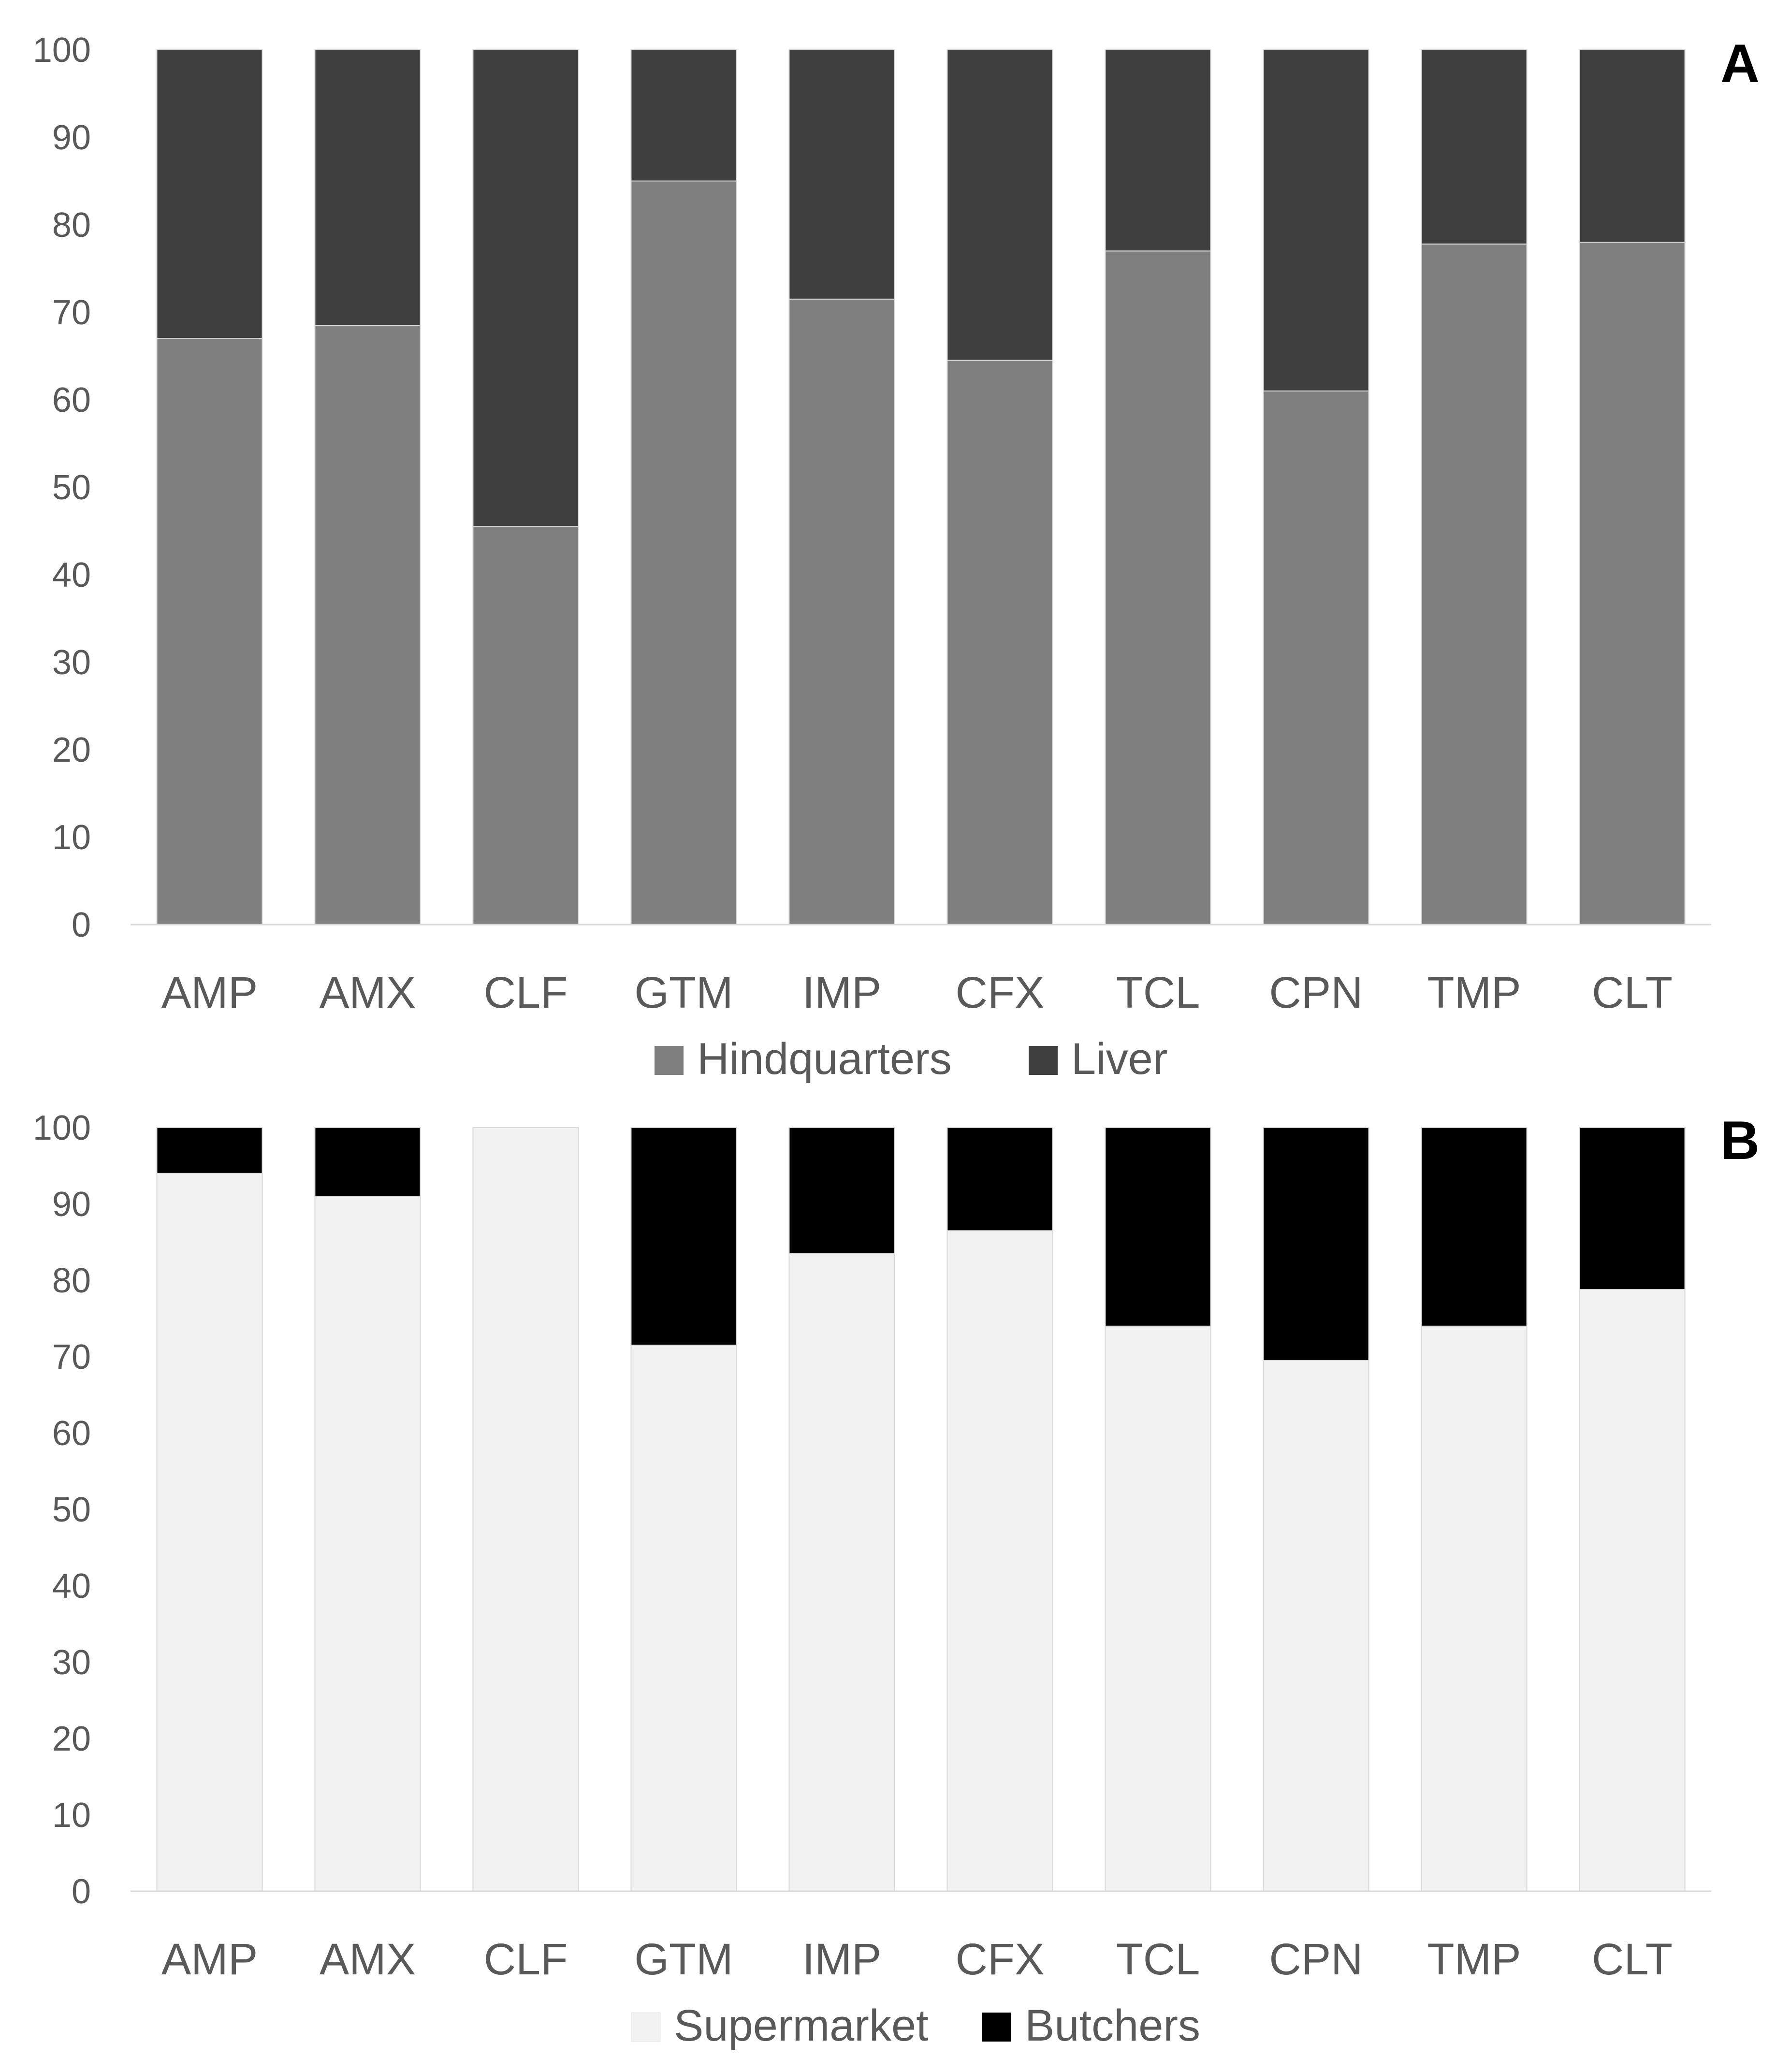 The image size is (1776, 2072). I want to click on legend-label-liver: Liver, so click(1119, 1059).